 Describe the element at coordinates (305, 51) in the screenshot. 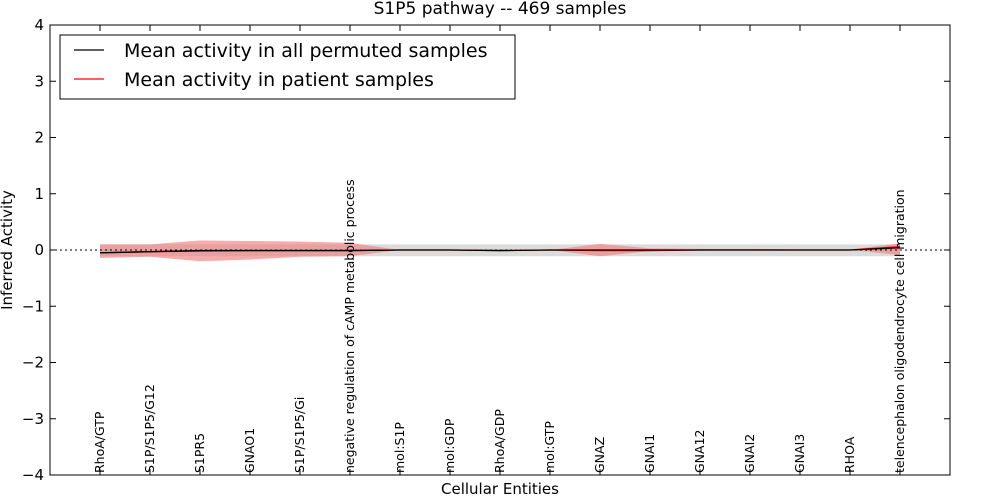

I see `legend-label-permuted: Mean activity in all permuted samples` at that location.